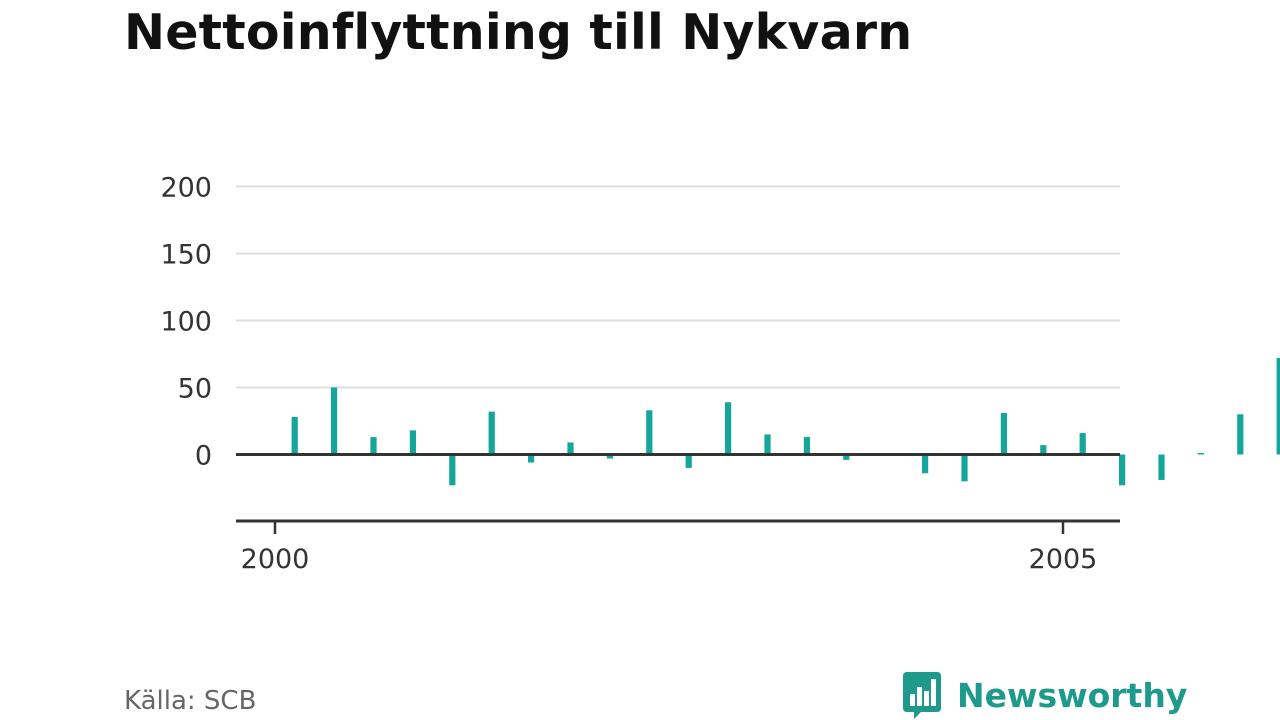  Describe the element at coordinates (203, 456) in the screenshot. I see `y-tick-label: 0` at that location.